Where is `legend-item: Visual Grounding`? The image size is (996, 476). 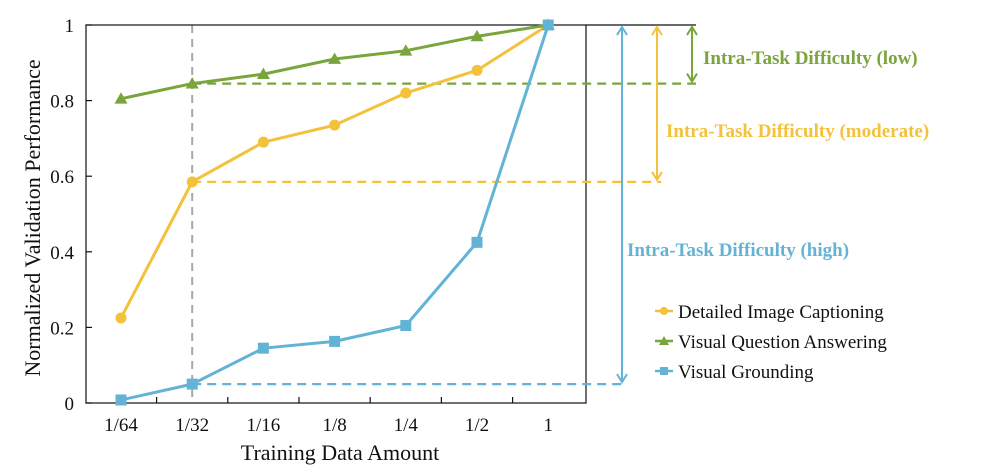 legend-item: Visual Grounding is located at coordinates (734, 372).